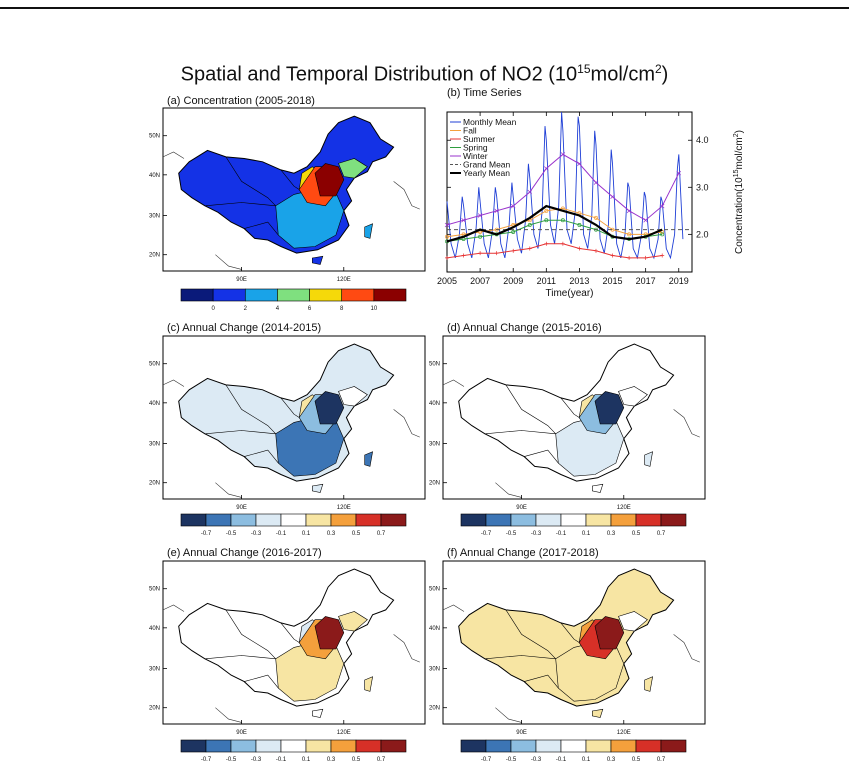  Describe the element at coordinates (646, 281) in the screenshot. I see `x-tick-label: 2017` at that location.